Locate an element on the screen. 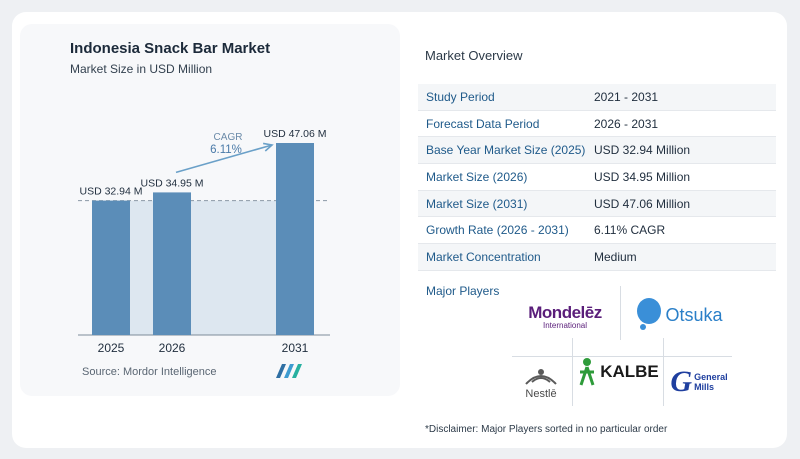 Image resolution: width=800 pixels, height=459 pixels. general-mills-name-2: Mills is located at coordinates (704, 387).